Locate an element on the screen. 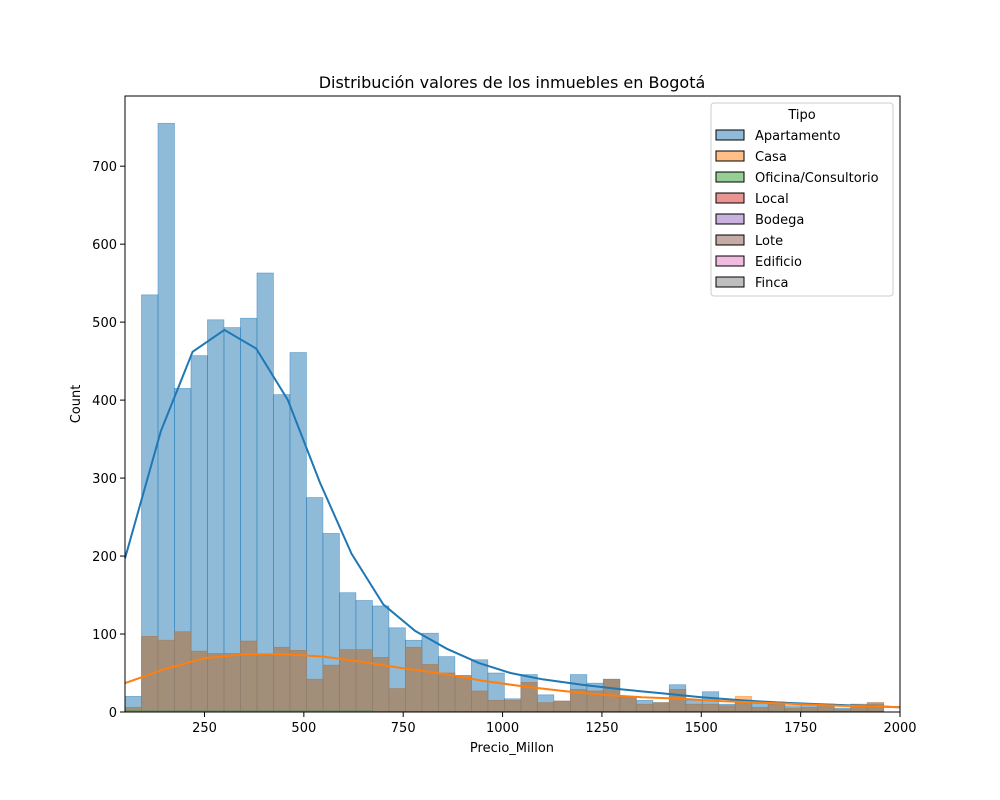 This screenshot has width=1000, height=800. legend-label: Lote is located at coordinates (769, 241).